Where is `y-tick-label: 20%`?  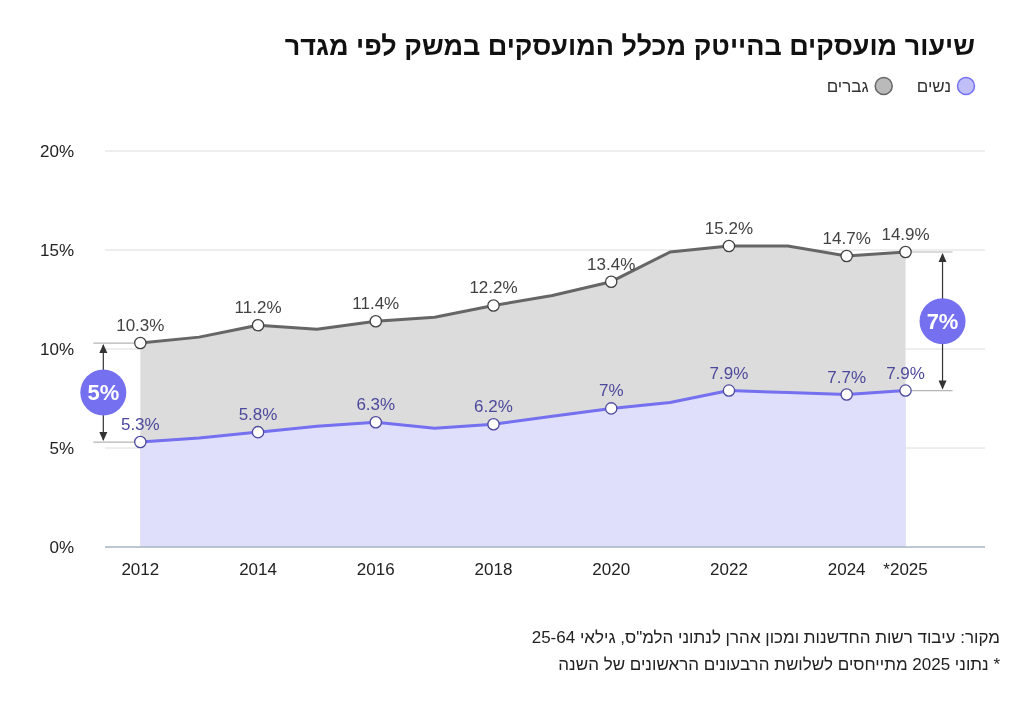
y-tick-label: 20% is located at coordinates (56, 151).